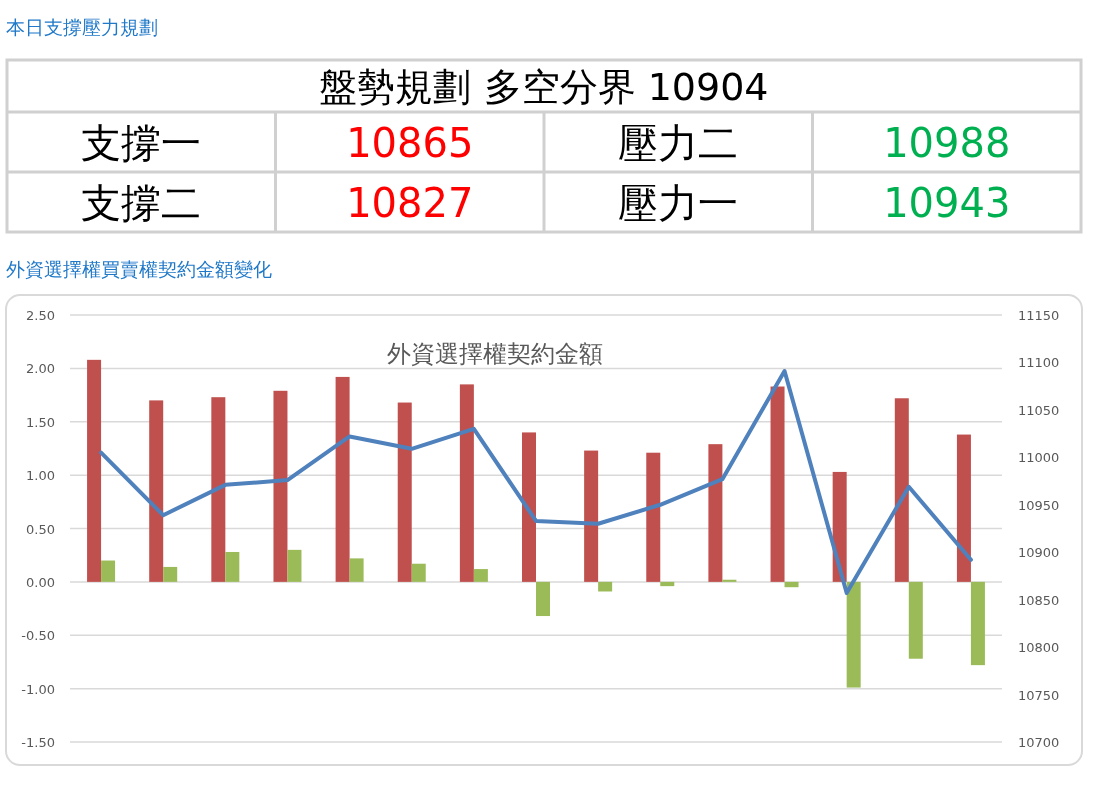 Image resolution: width=1098 pixels, height=792 pixels. I want to click on text: 外資選擇權買賣權契約金額變化, so click(139, 269).